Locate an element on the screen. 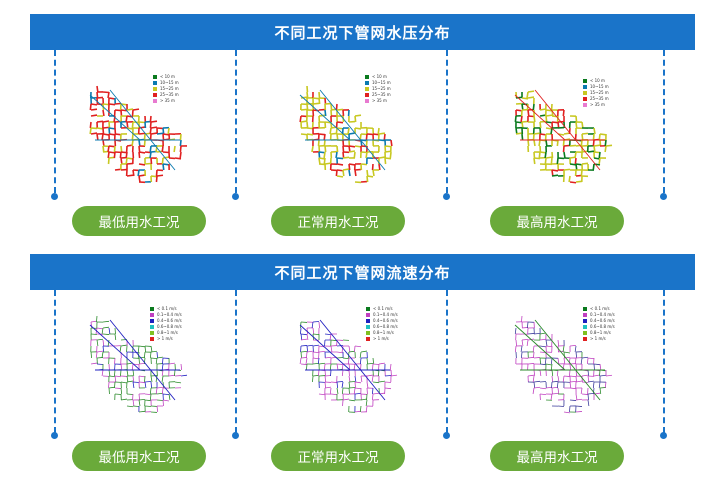  legend-entry: < 10 m is located at coordinates (378, 77).